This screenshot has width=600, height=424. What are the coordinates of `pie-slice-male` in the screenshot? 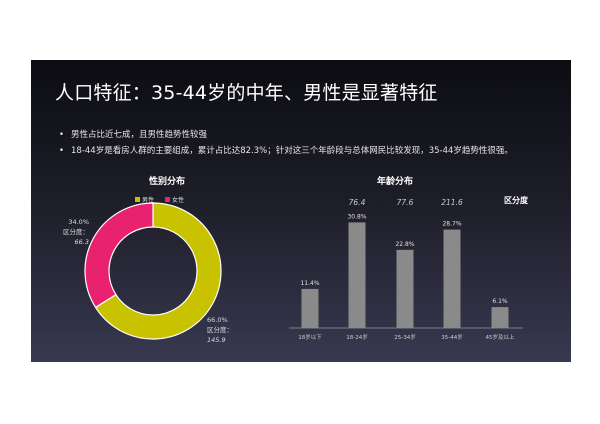 It's located at (158, 271).